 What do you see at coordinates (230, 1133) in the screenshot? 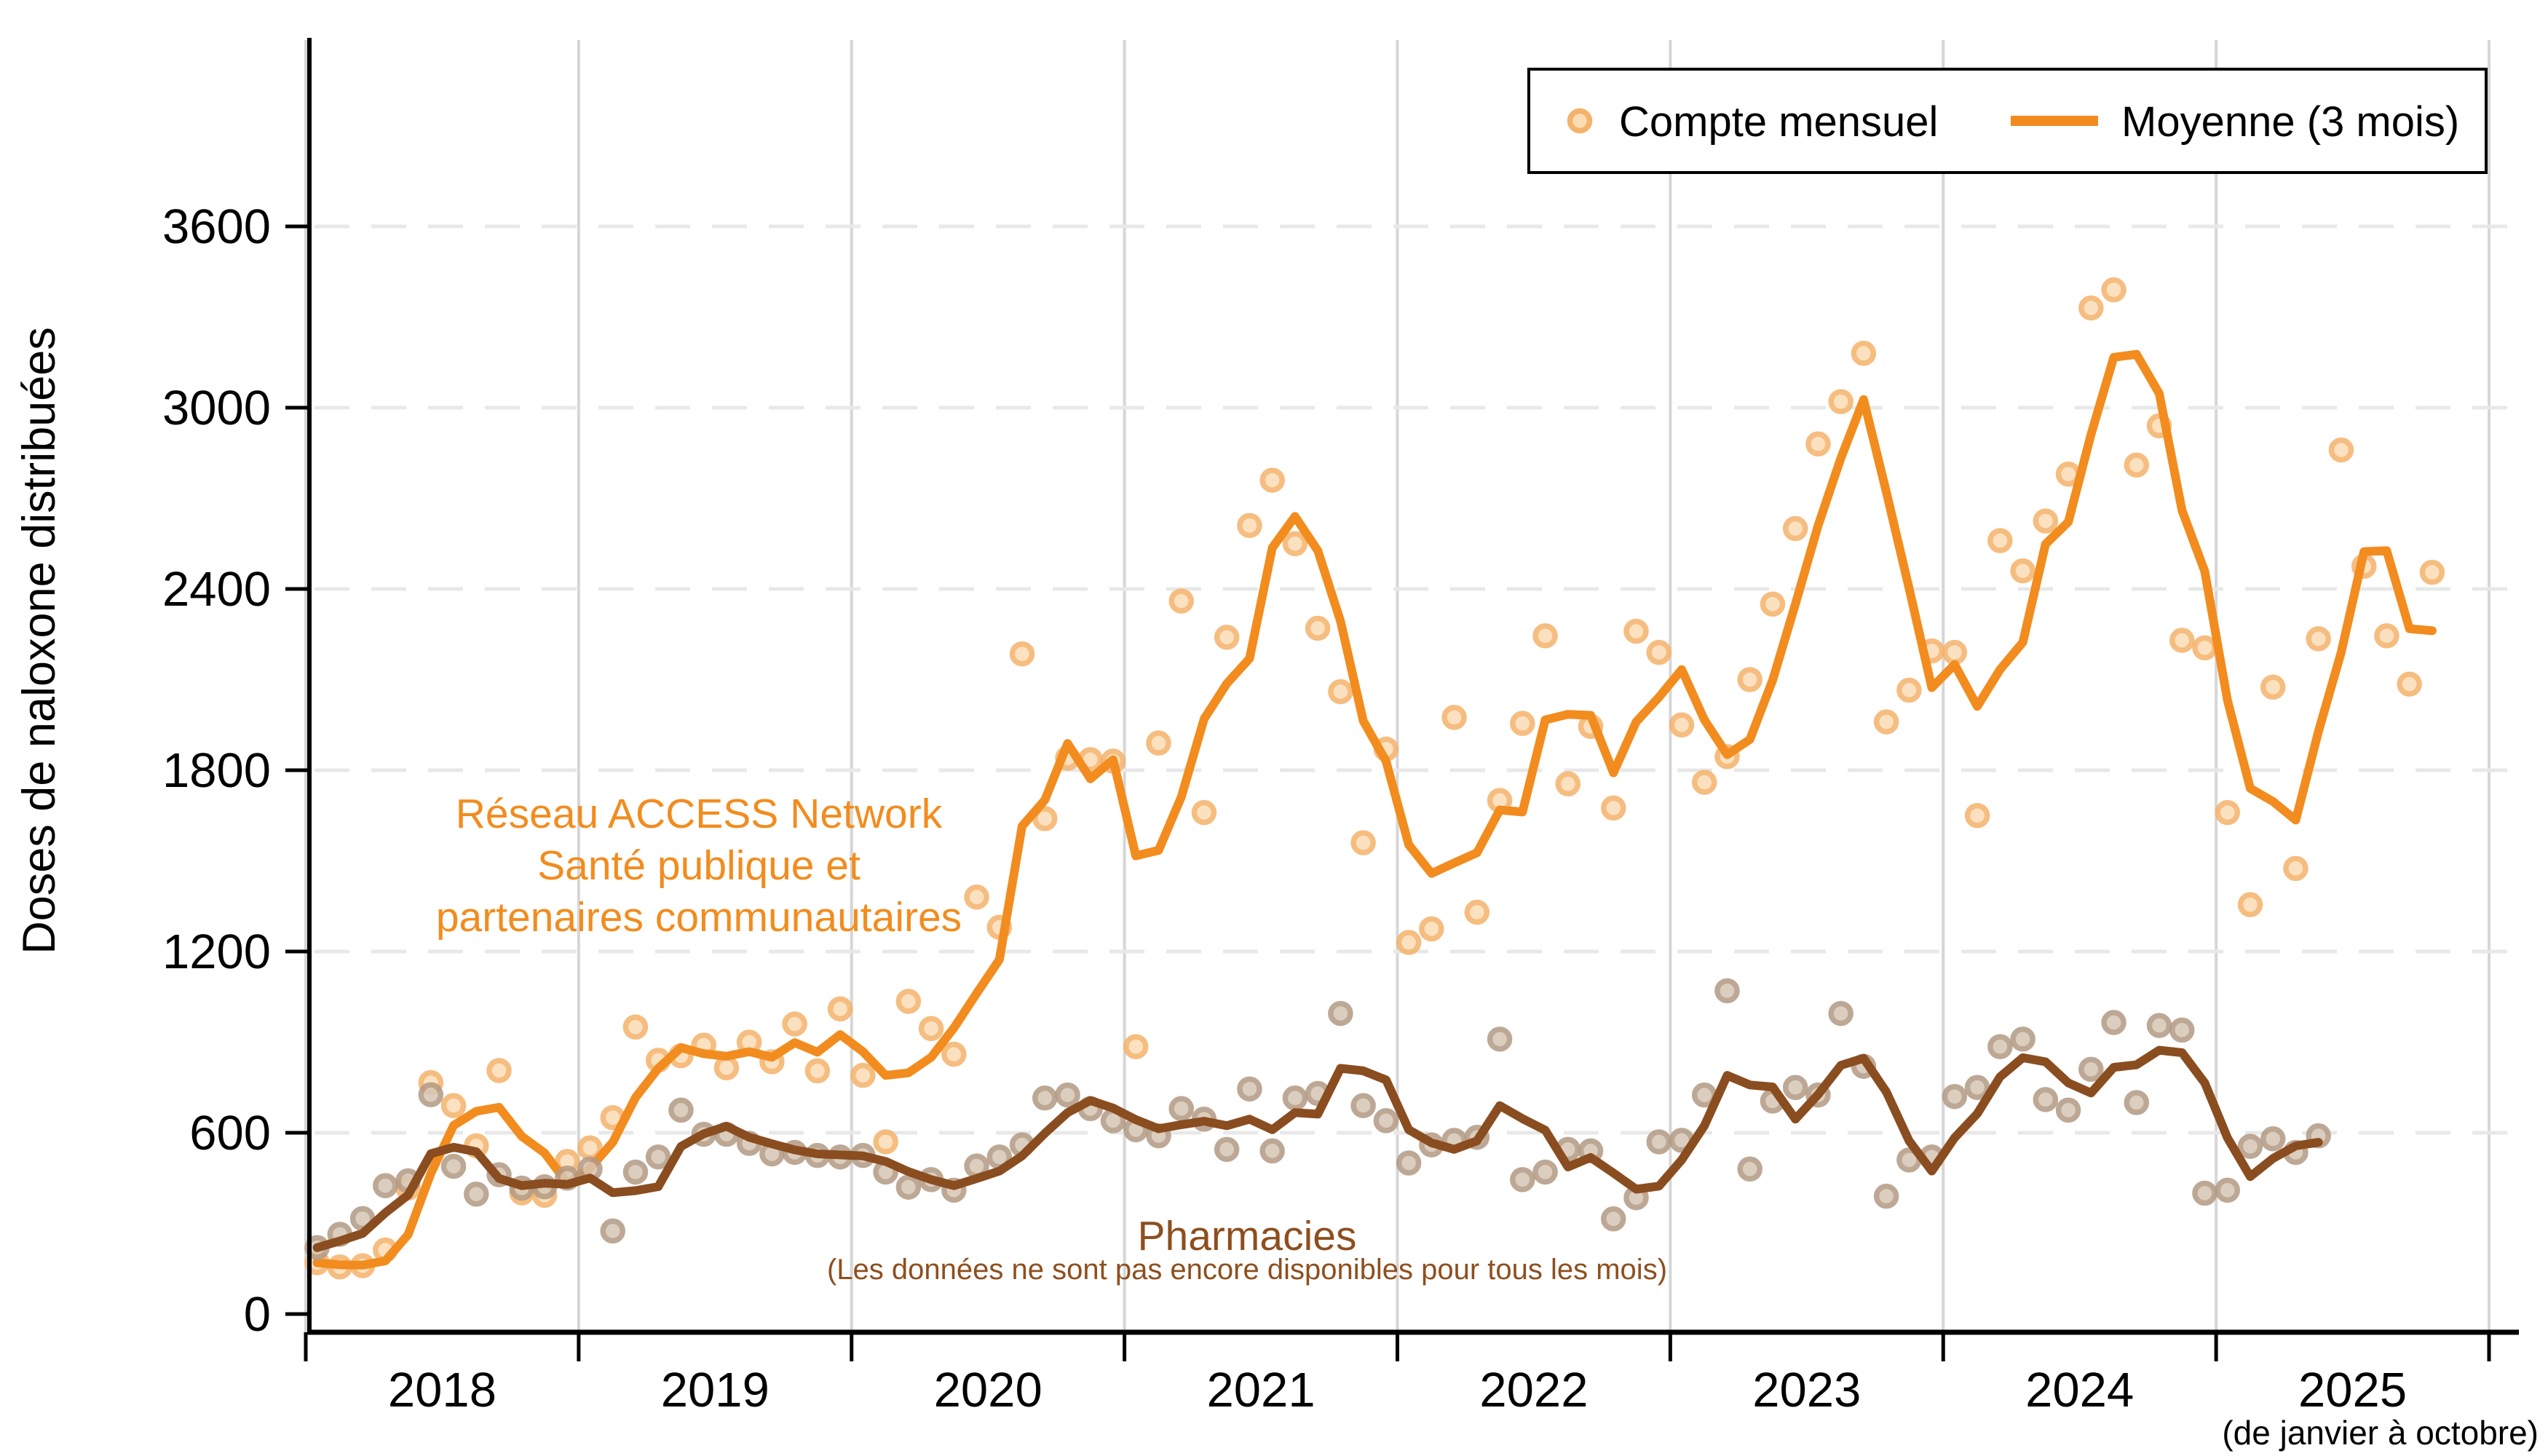
I see `y-tick-label-600: 600` at bounding box center [230, 1133].